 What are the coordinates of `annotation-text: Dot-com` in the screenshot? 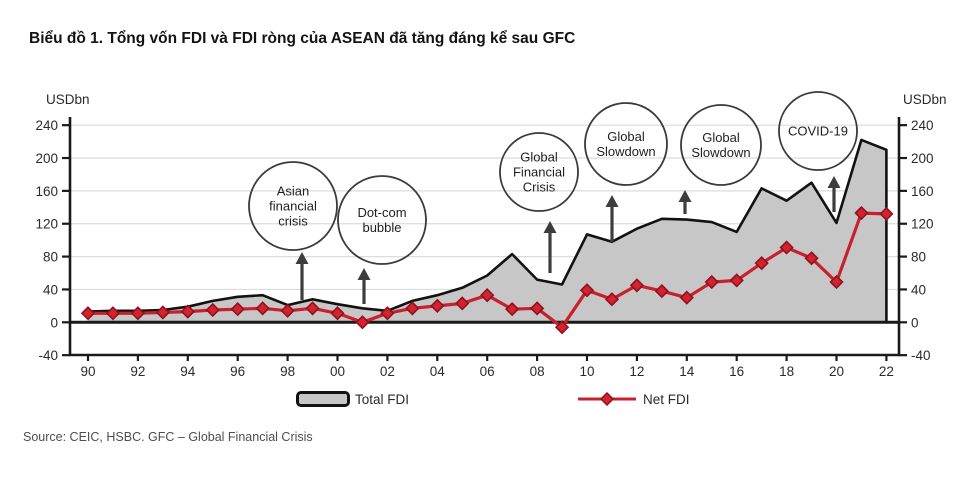 It's located at (381, 212).